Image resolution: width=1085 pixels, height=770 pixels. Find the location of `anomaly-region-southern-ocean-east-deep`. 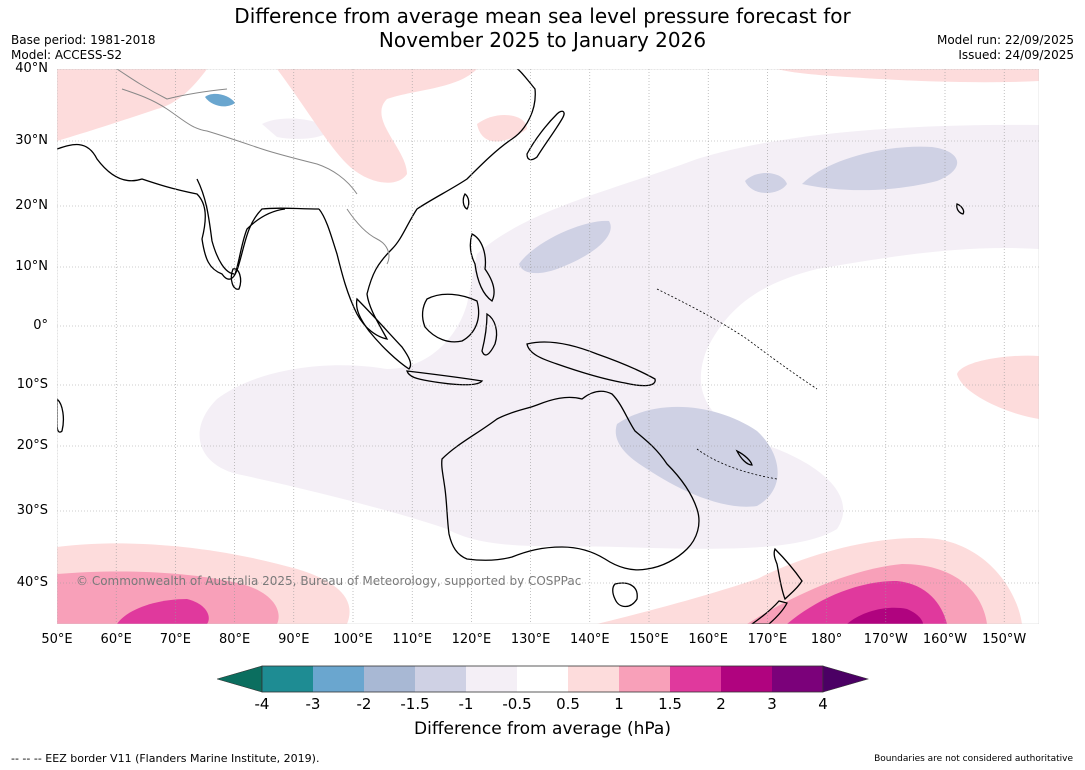

anomaly-region-southern-ocean-east-deep is located at coordinates (885, 615).